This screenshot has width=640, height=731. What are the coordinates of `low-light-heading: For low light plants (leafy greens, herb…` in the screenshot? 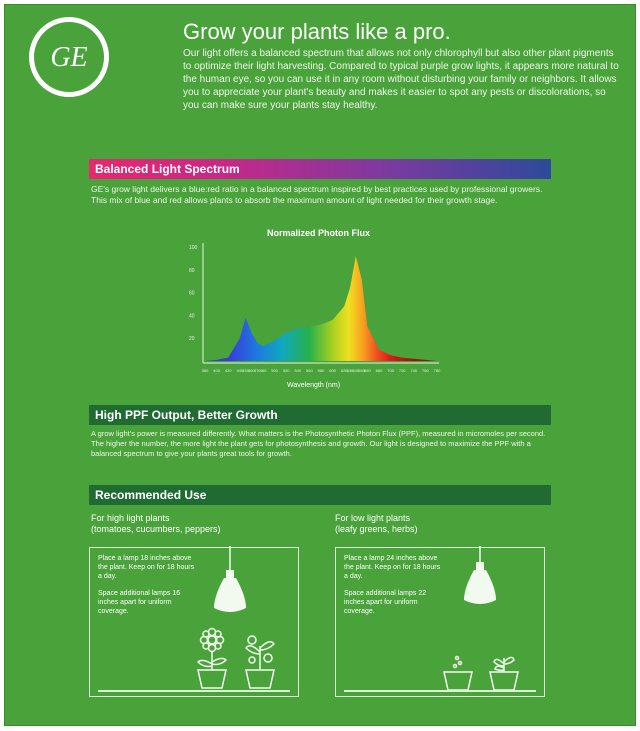 It's located at (376, 524).